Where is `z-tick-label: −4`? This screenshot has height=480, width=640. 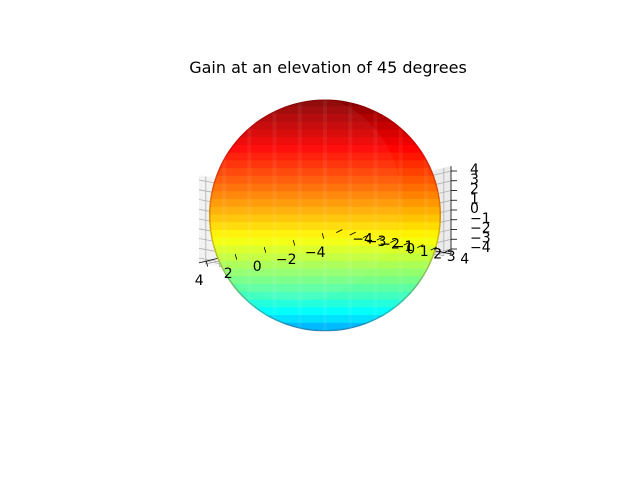 z-tick-label: −4 is located at coordinates (480, 248).